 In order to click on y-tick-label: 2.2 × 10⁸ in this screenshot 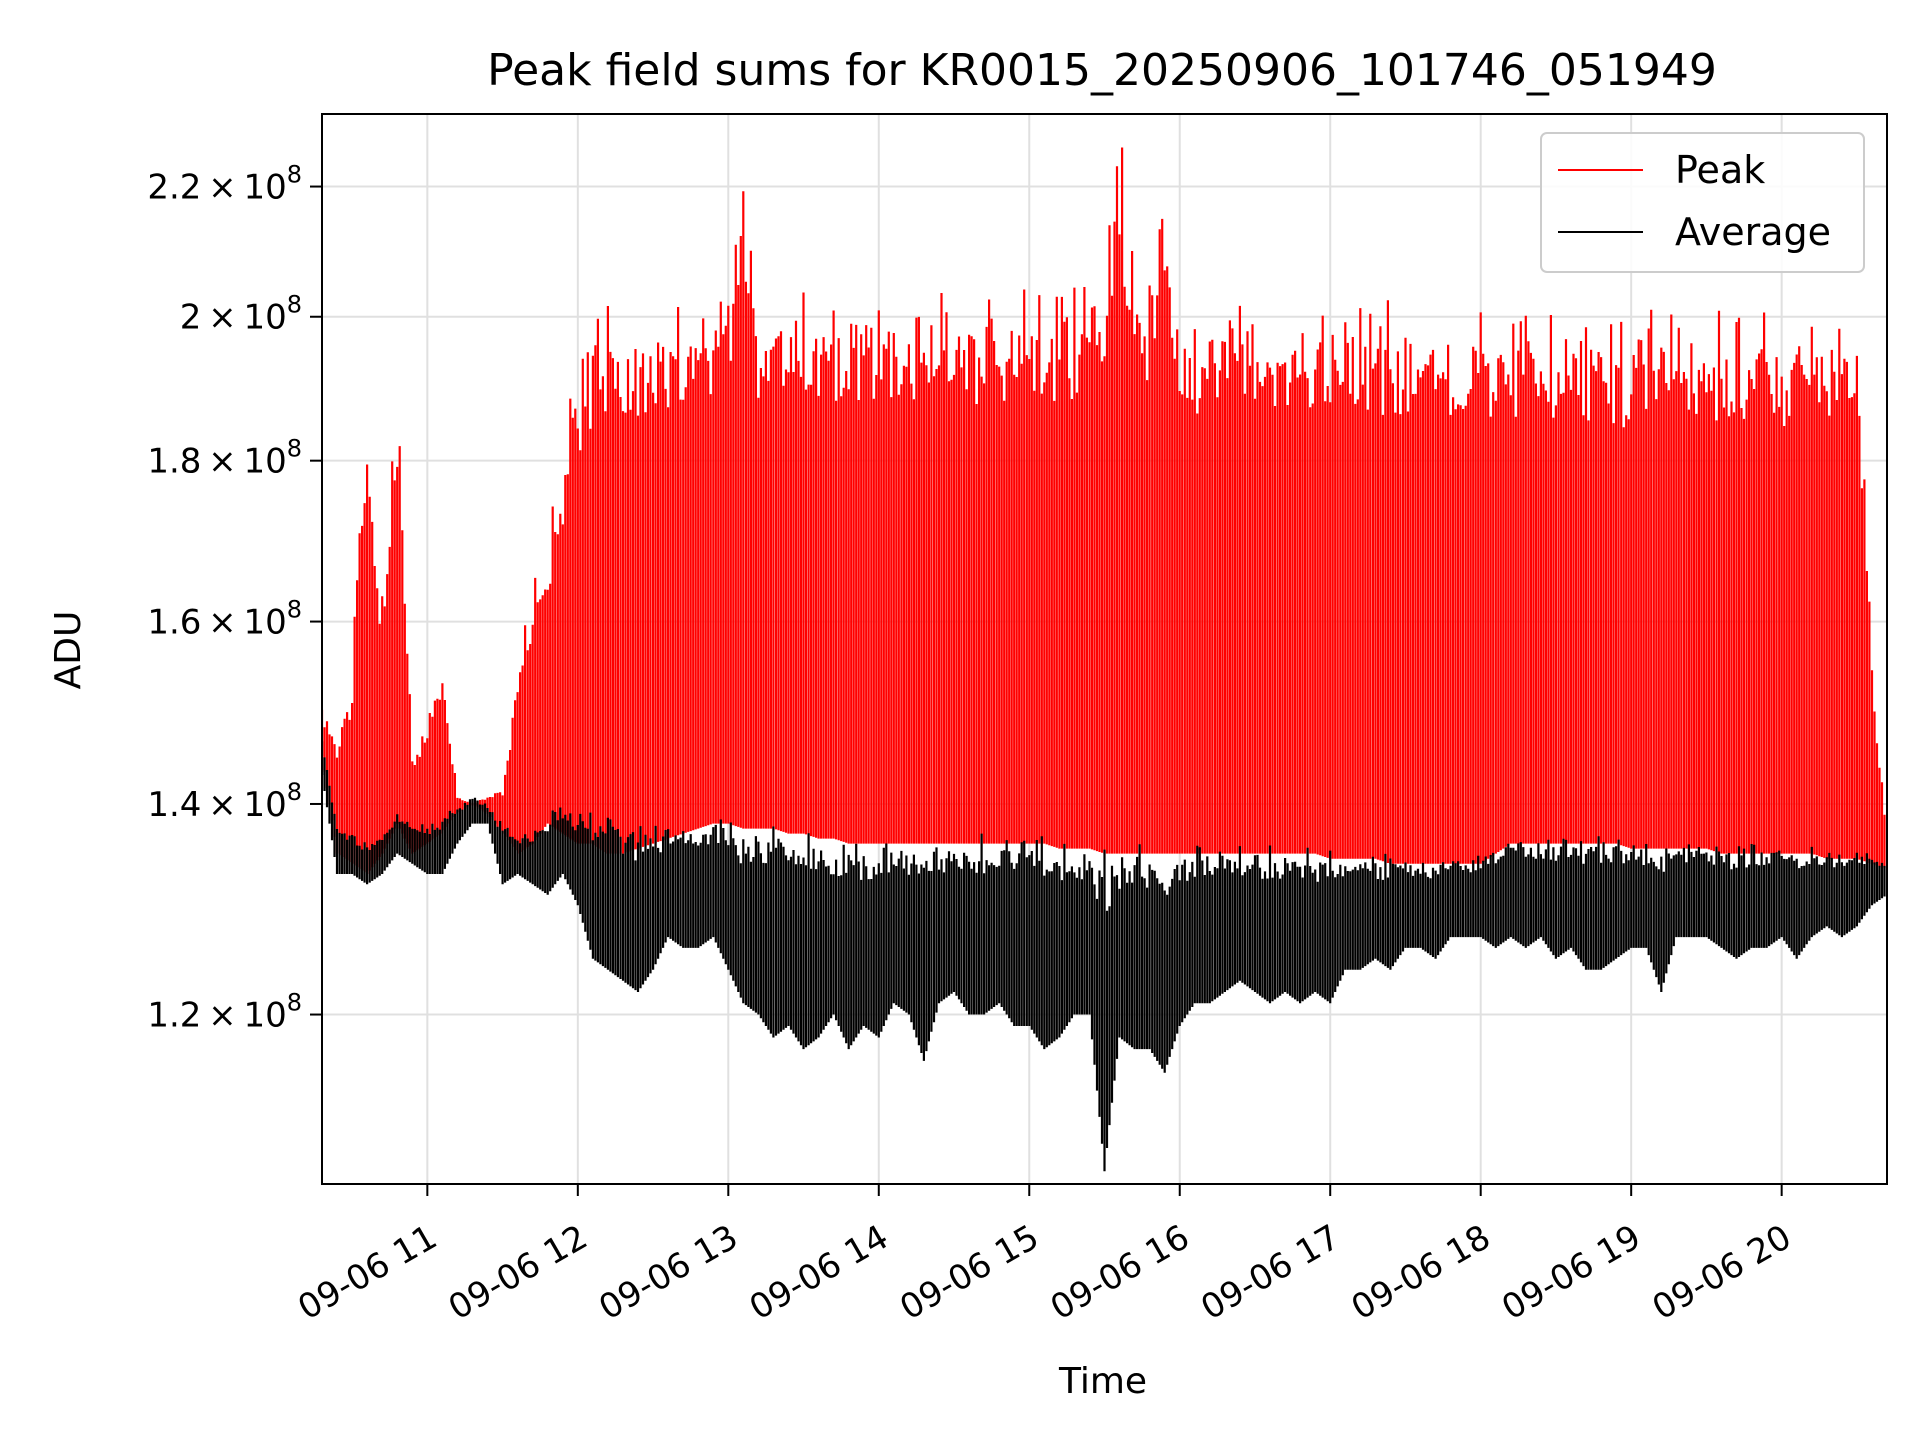, I will do `click(224, 184)`.